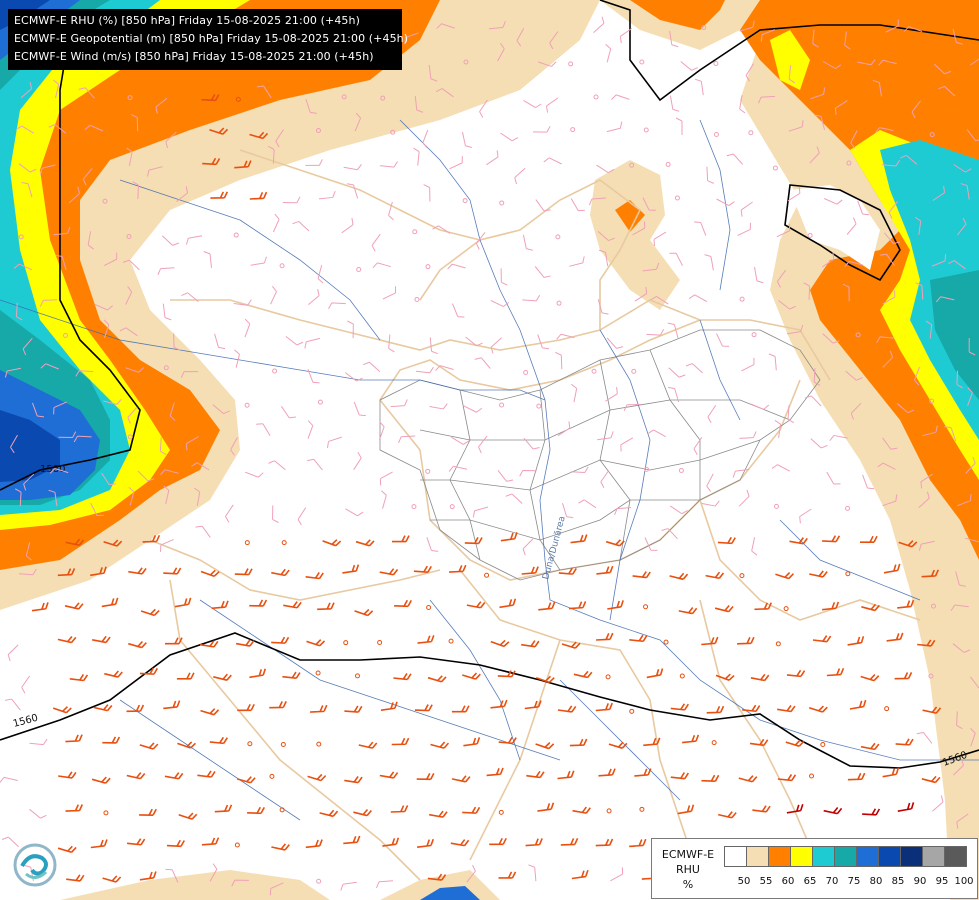  Describe the element at coordinates (766, 881) in the screenshot. I see `legend-tick: 55` at that location.